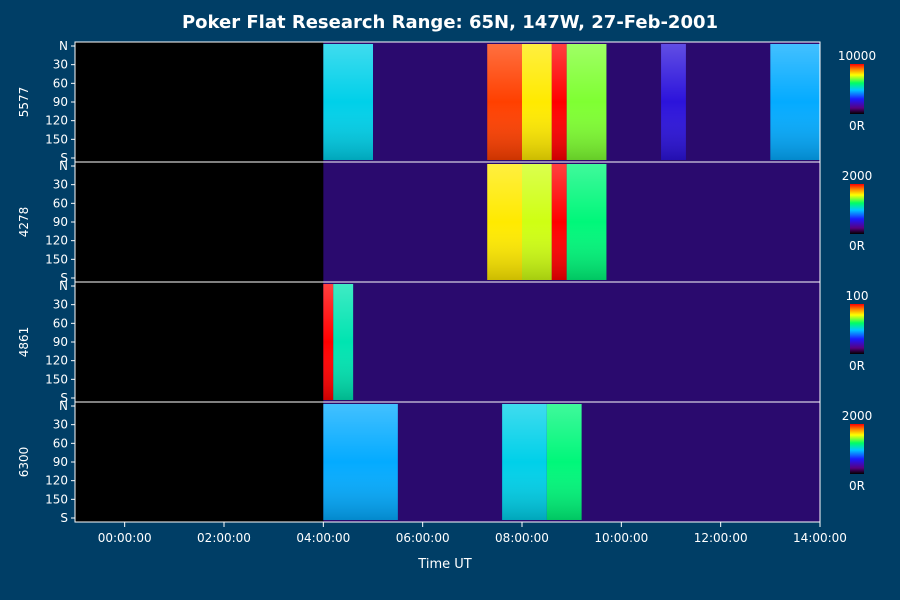  Describe the element at coordinates (224, 538) in the screenshot. I see `x-tick-label: 02:00:00` at that location.